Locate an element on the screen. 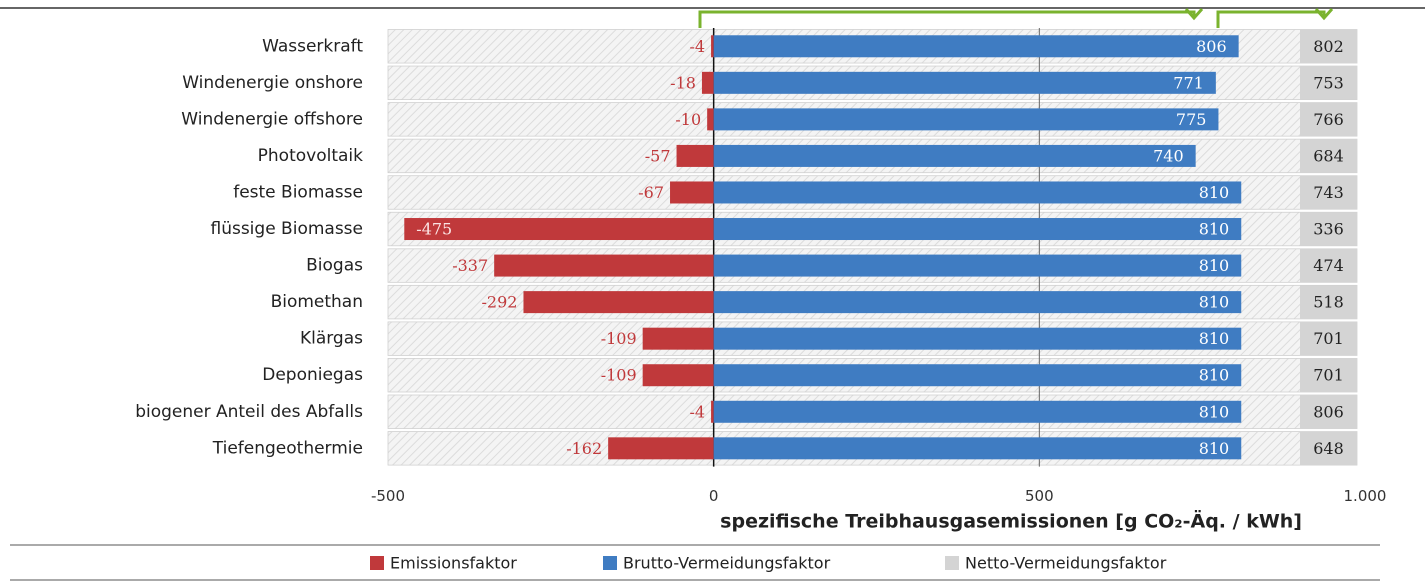  legend-label: Emissionsfaktor is located at coordinates (453, 563).